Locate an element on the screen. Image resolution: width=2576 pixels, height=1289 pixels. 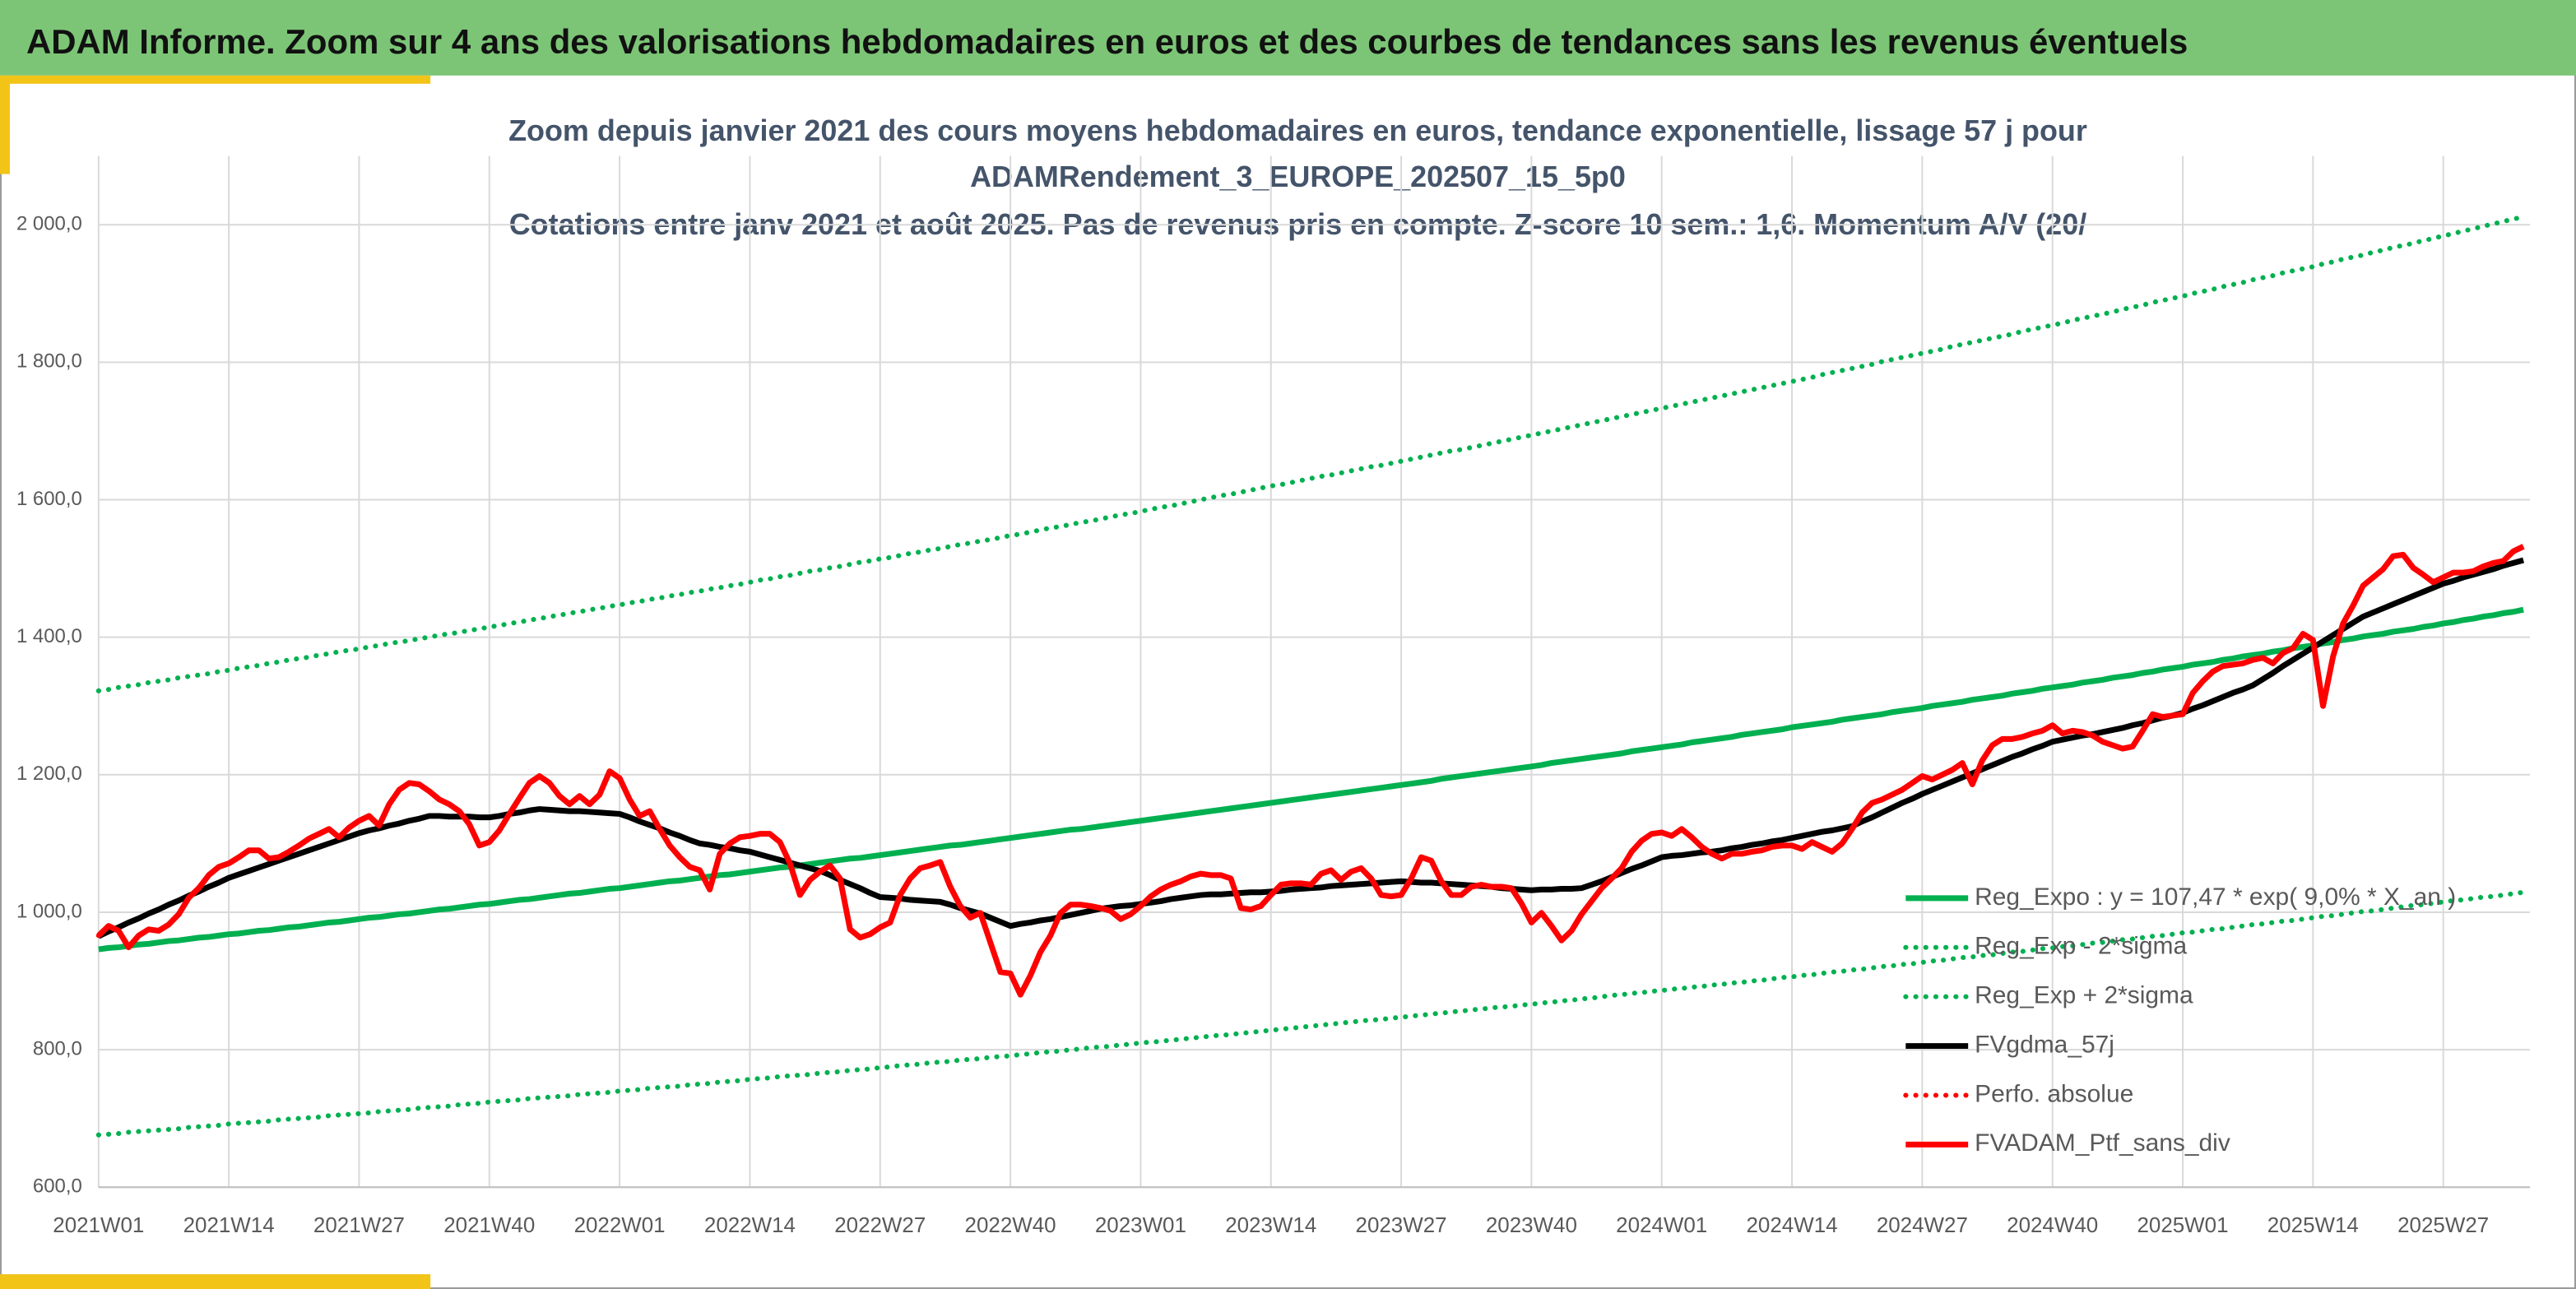
header-bar is located at coordinates (1288, 38).